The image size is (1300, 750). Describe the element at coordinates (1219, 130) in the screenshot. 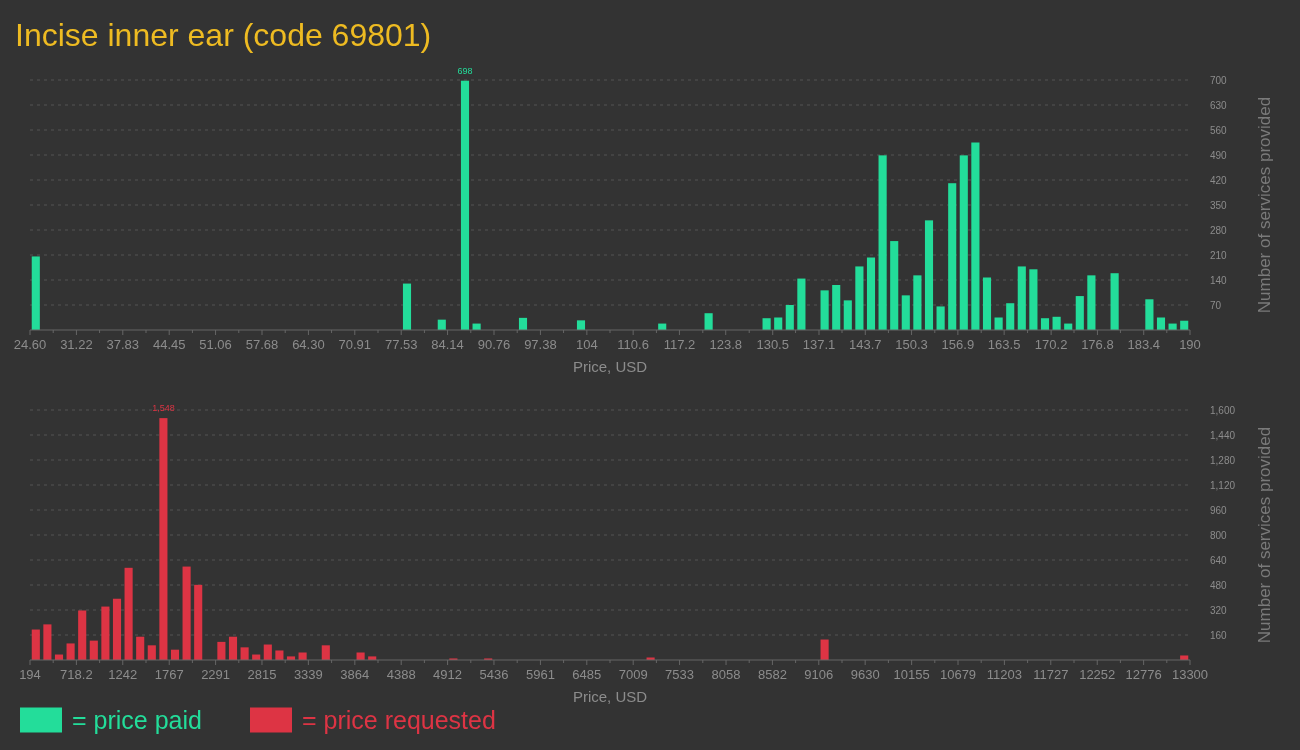

I see `y-tick-label: 560` at that location.